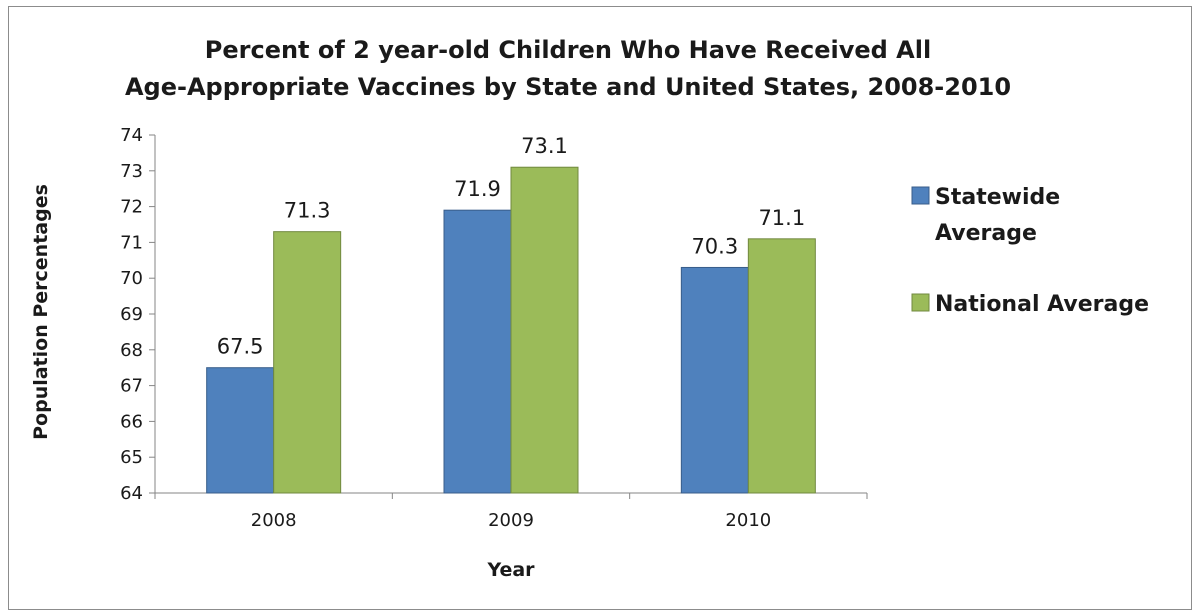  What do you see at coordinates (748, 520) in the screenshot?
I see `x-tick-label: 2010` at bounding box center [748, 520].